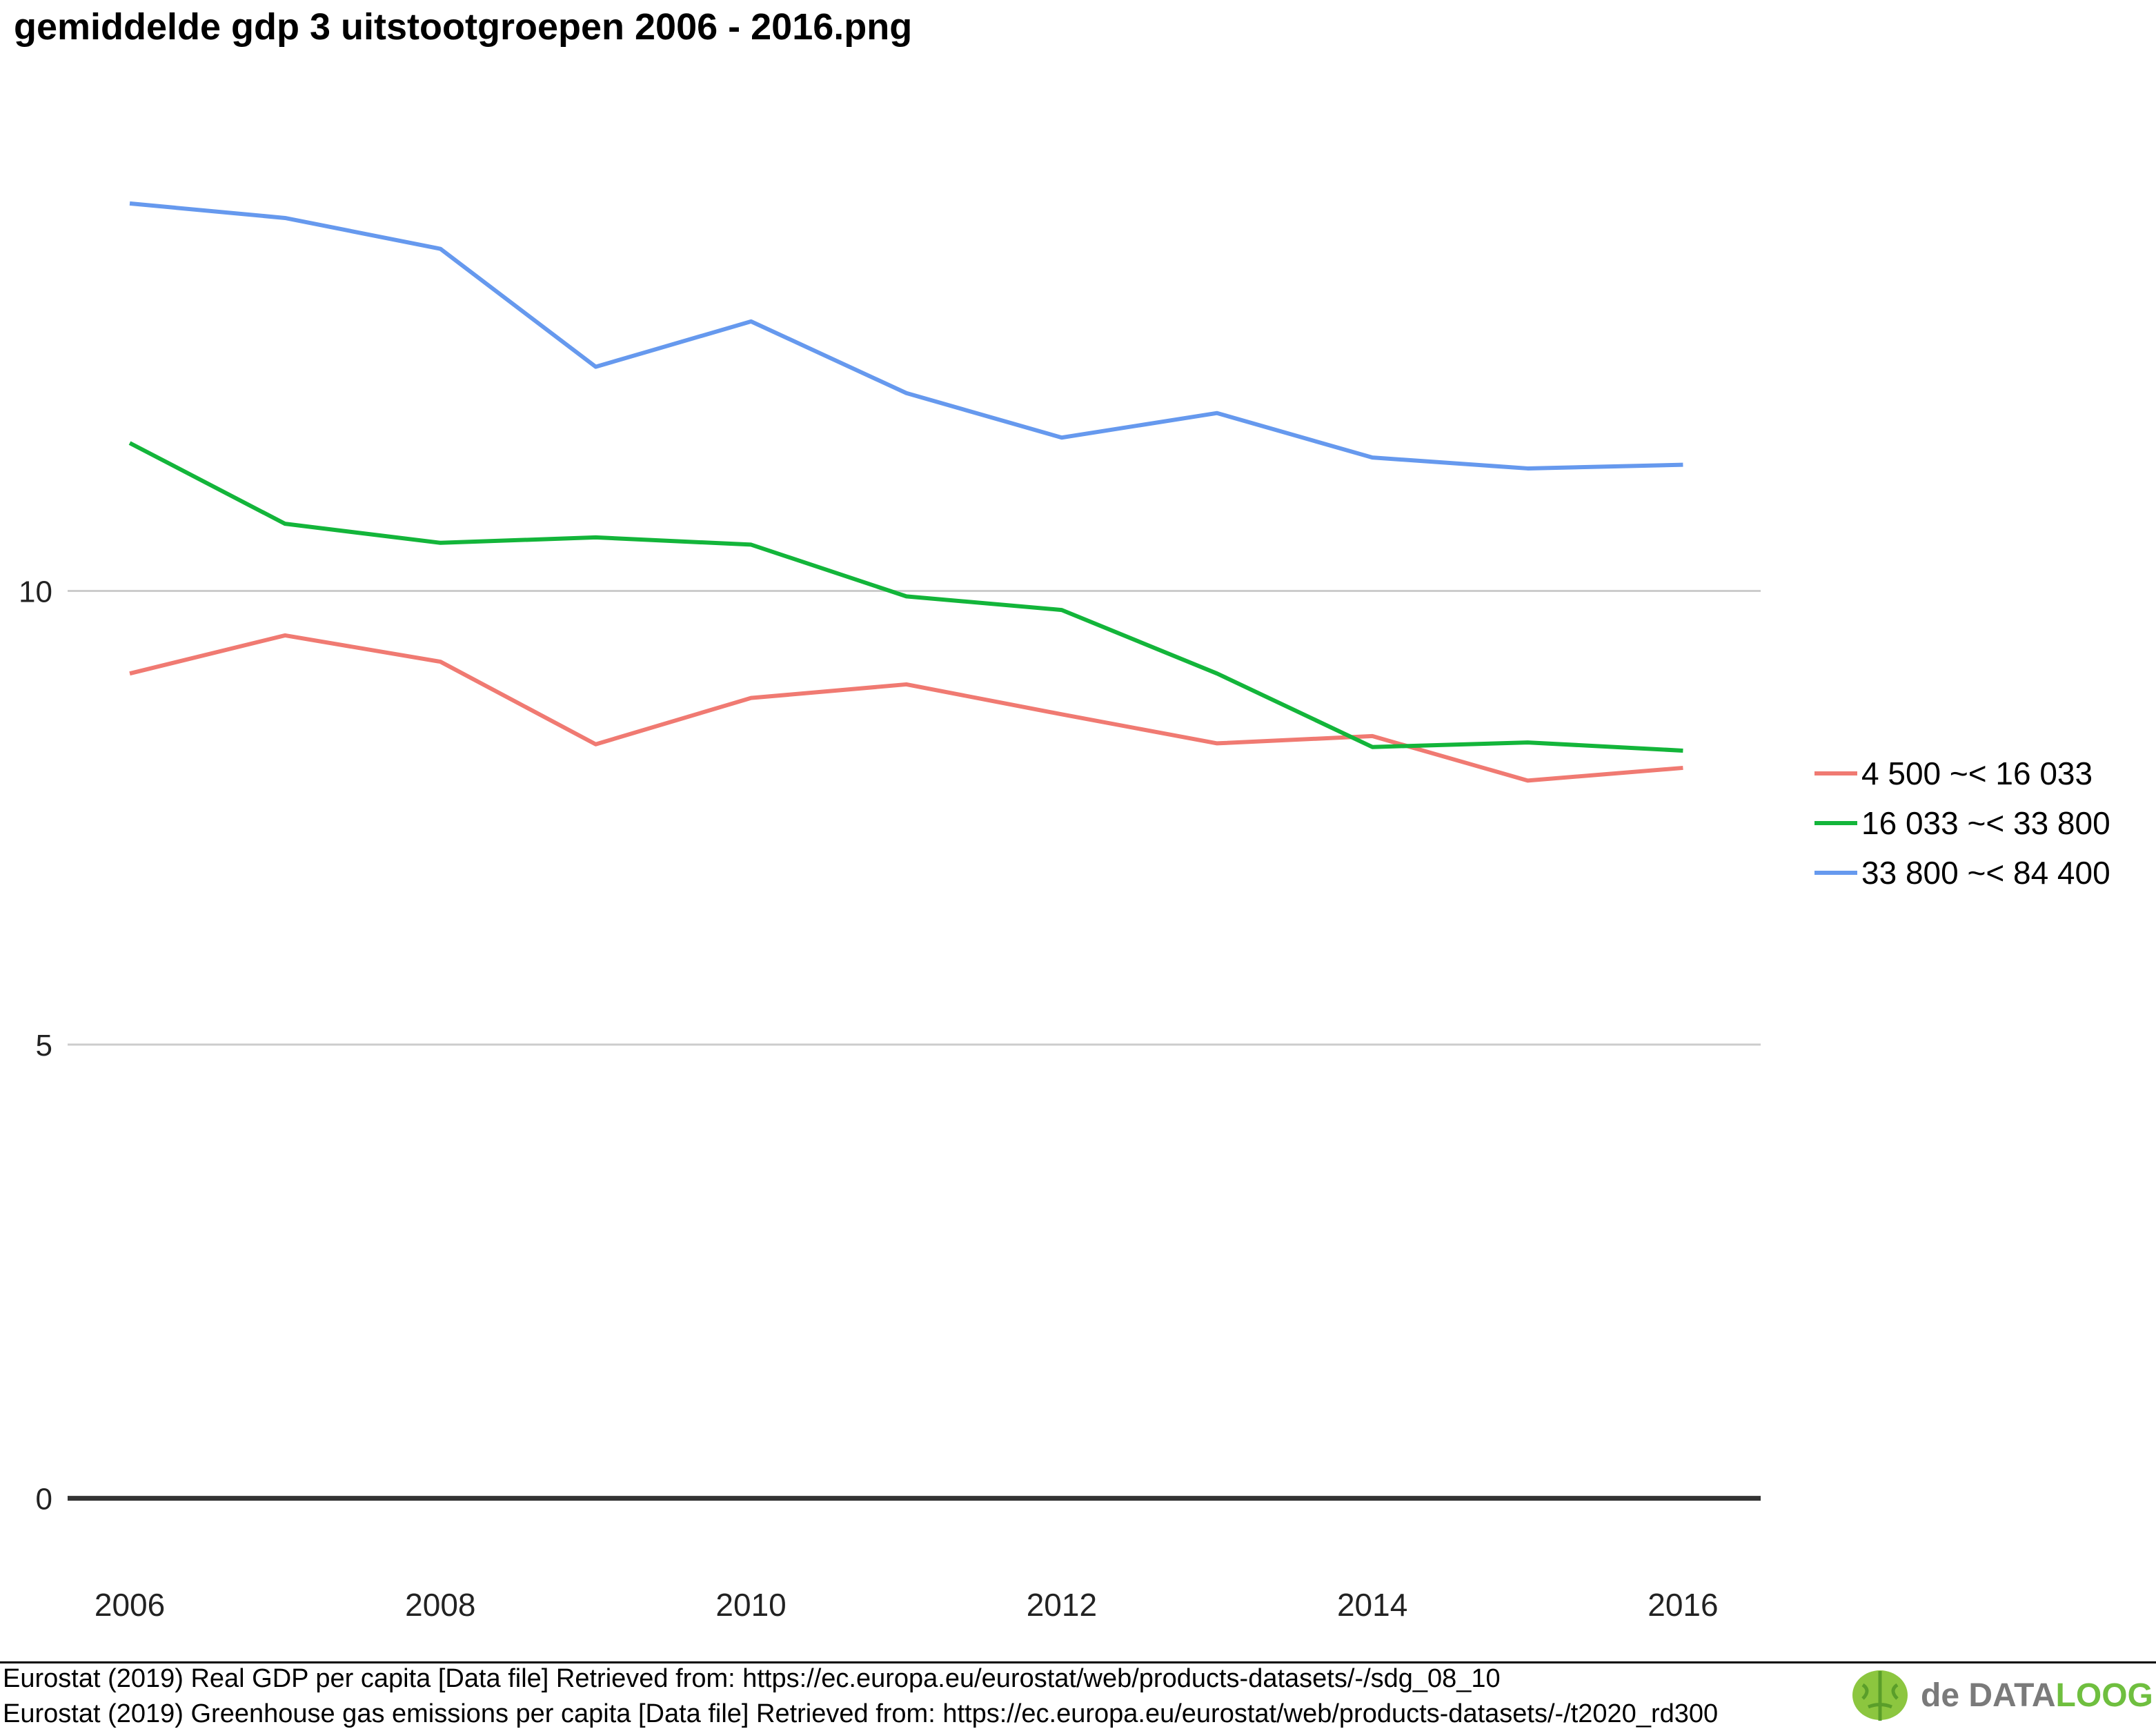  I want to click on y-axis-ticks: 0 5 10, so click(35, 1045).